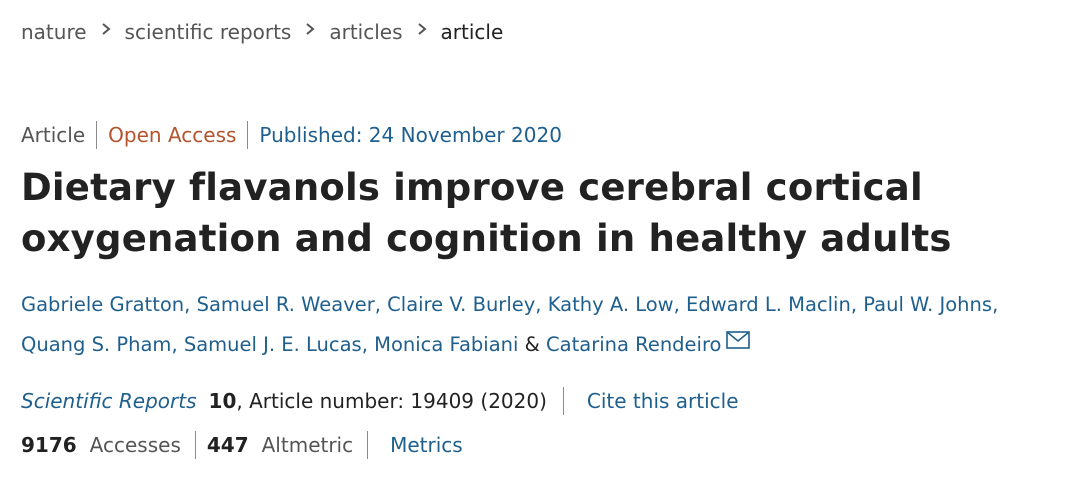 The image size is (1080, 488). Describe the element at coordinates (768, 304) in the screenshot. I see `author-link: Edward L. Maclin` at that location.